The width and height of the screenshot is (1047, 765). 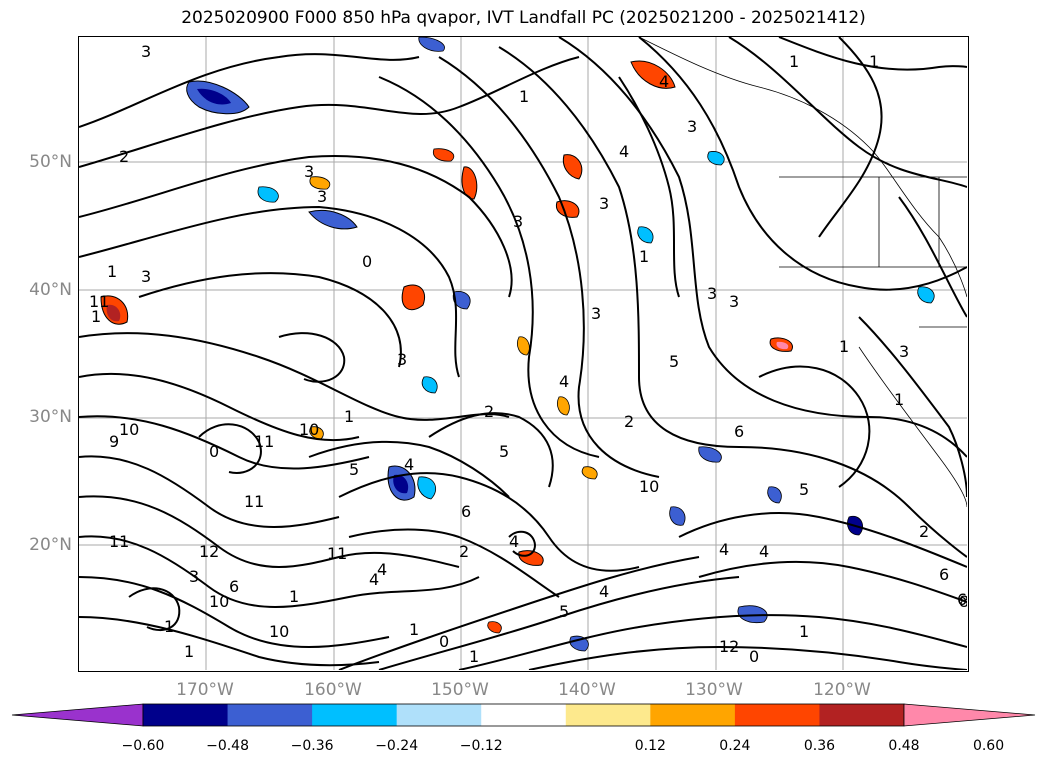 I want to click on colorbar, so click(x=523, y=715).